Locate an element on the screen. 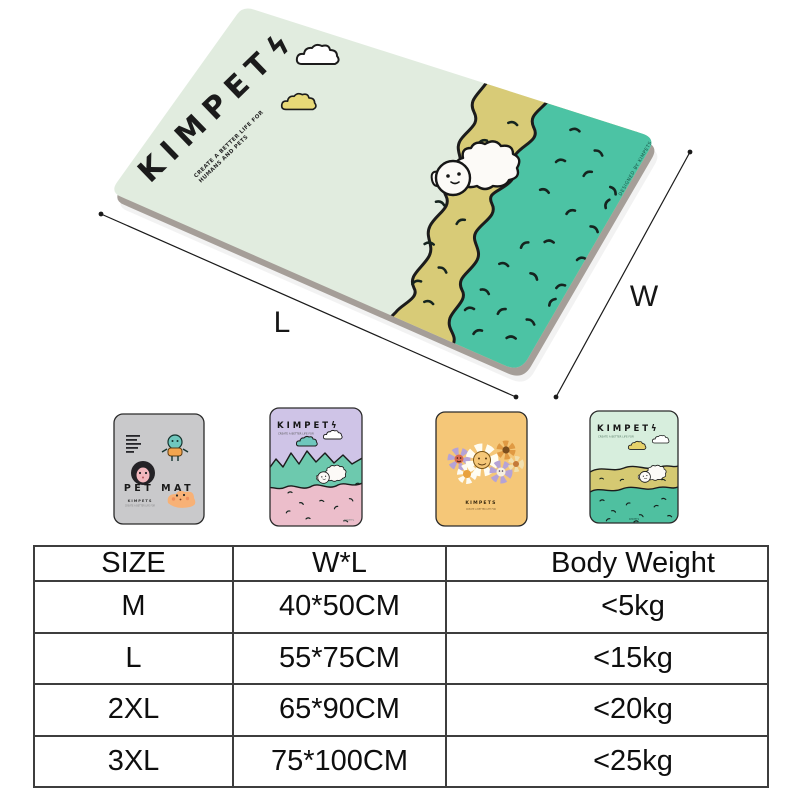 This screenshot has width=800, height=800. length-line-end-dot is located at coordinates (516, 397).